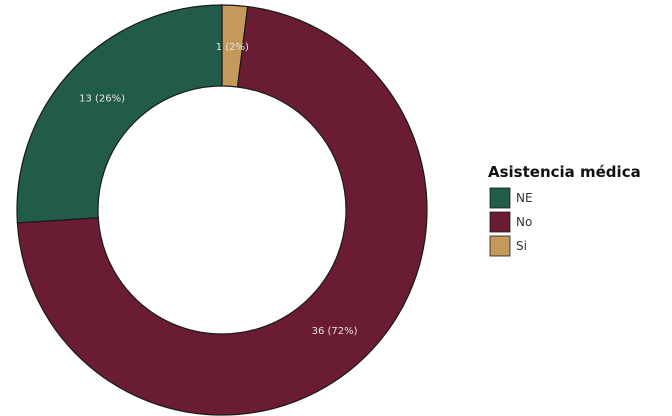  What do you see at coordinates (500, 198) in the screenshot?
I see `legend-swatch-ne` at bounding box center [500, 198].